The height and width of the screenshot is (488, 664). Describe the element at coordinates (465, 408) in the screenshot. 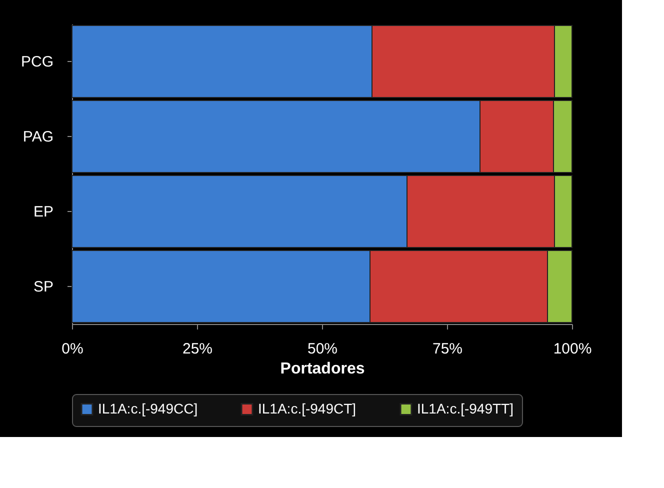

I see `legend-label: IL1A:c.[-949TT]` at that location.